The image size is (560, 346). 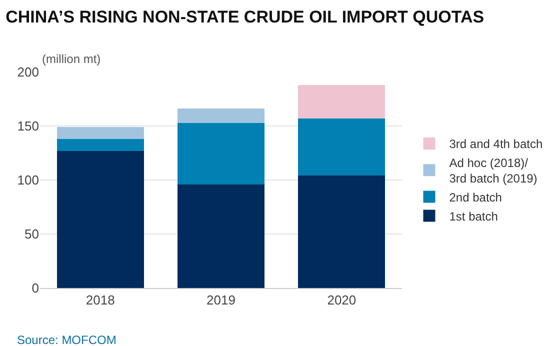 I want to click on x-tick-label: 2018, so click(x=100, y=300).